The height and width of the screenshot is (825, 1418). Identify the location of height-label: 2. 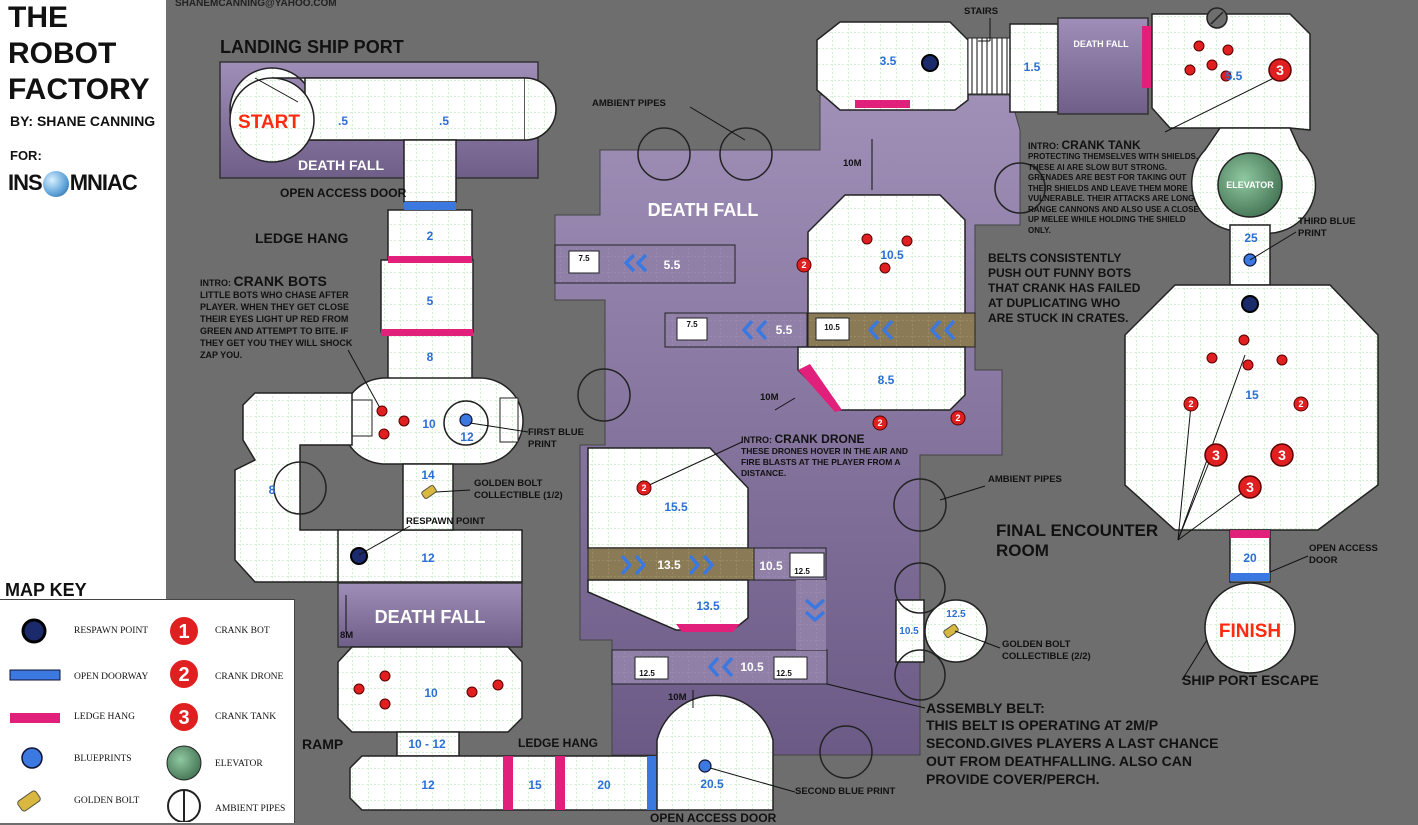
(430, 236).